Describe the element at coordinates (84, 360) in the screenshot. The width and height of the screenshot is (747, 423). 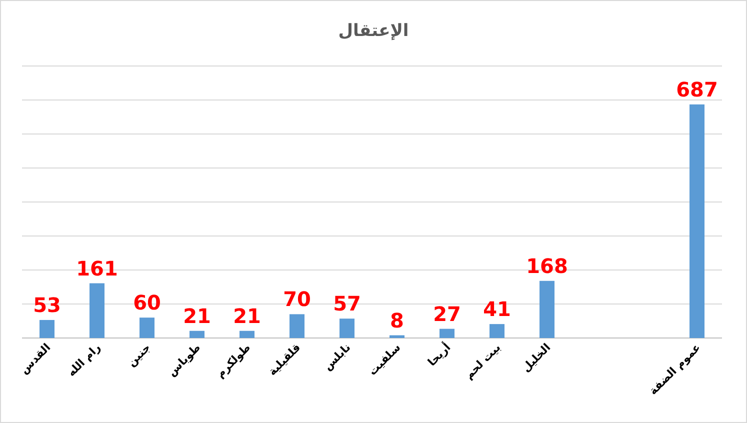
I see `x-tick-label: رام الله` at that location.